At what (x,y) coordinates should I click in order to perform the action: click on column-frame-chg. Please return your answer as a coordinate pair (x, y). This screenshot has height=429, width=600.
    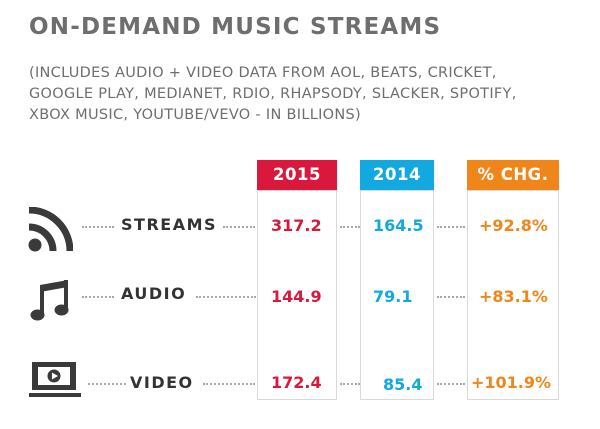
    Looking at the image, I should click on (513, 295).